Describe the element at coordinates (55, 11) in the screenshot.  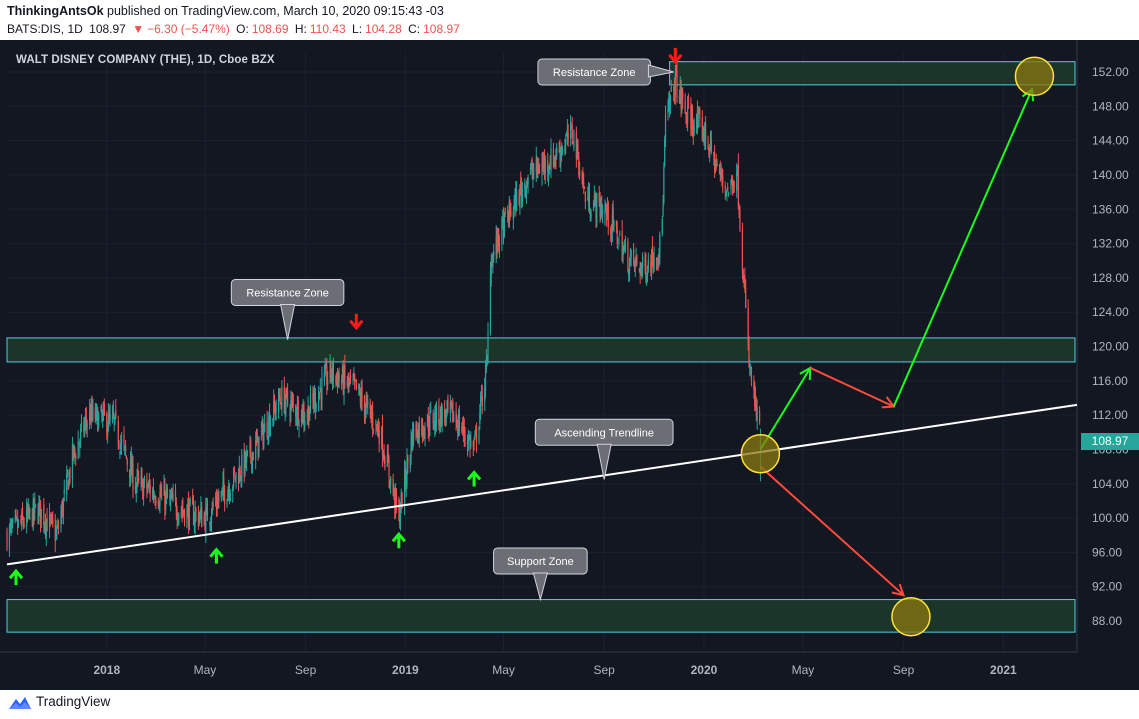
I see `publisher-name: ThinkingAntsOk` at that location.